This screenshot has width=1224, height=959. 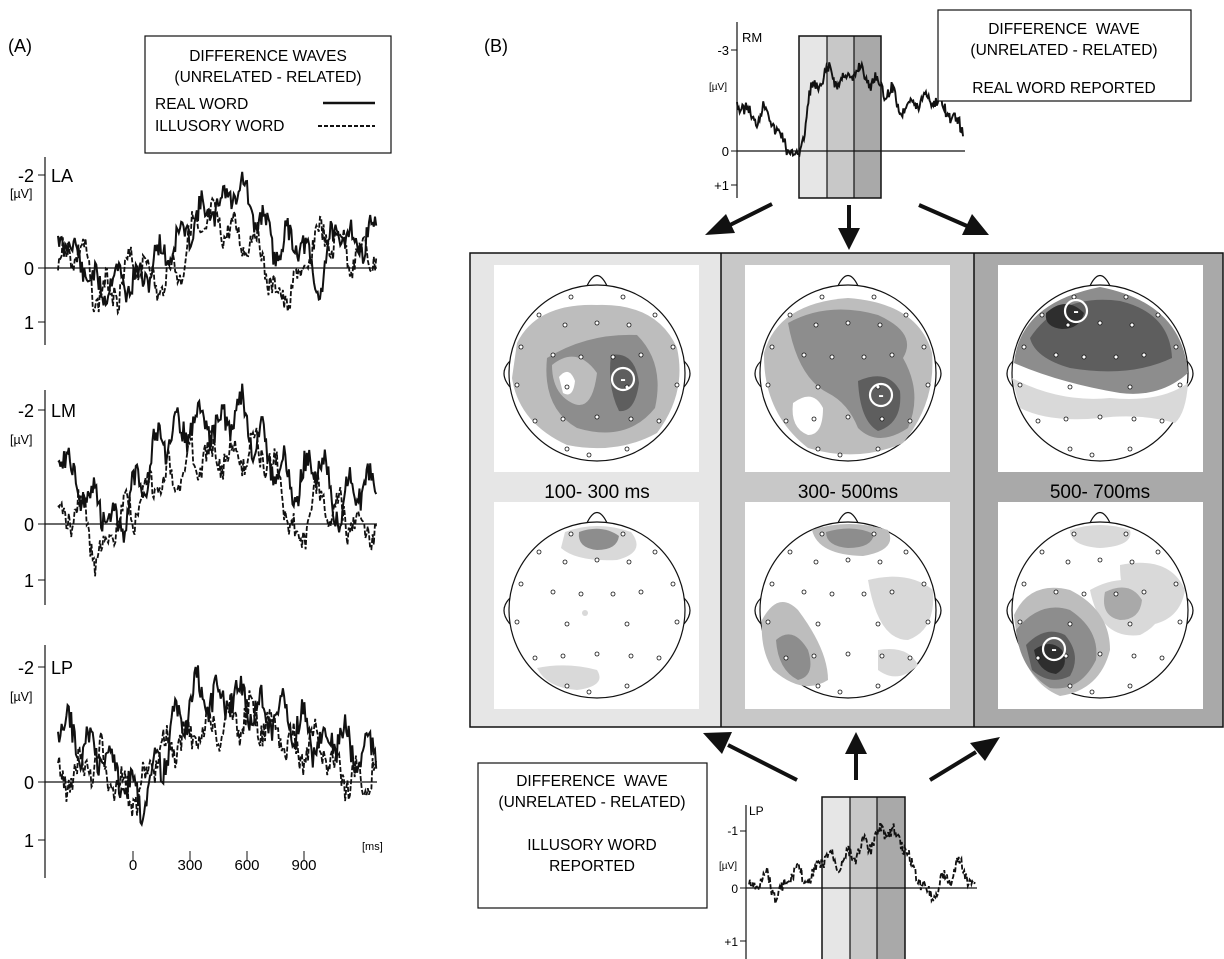 What do you see at coordinates (718, 87) in the screenshot?
I see `chart-rm-unit: [µV]` at bounding box center [718, 87].